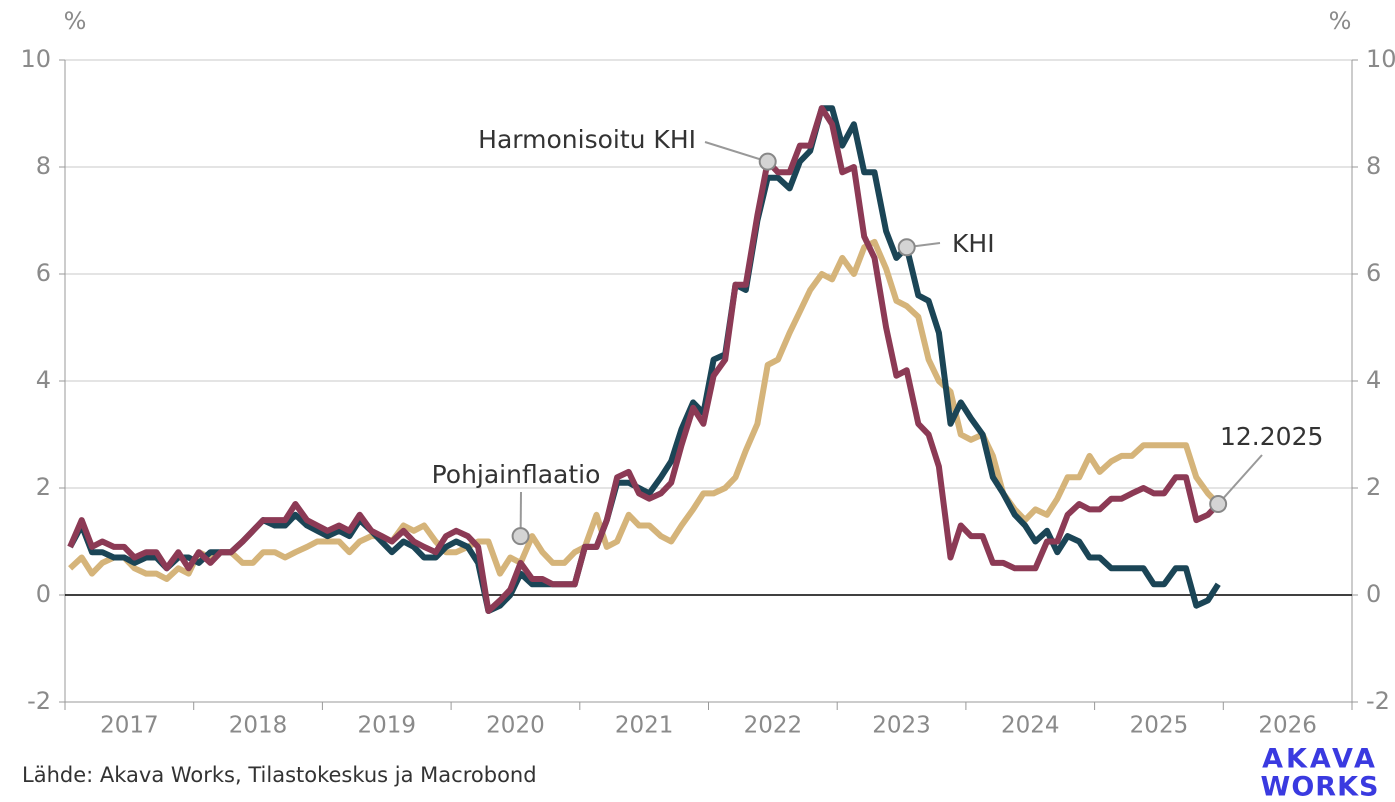 The height and width of the screenshot is (802, 1395). What do you see at coordinates (973, 243) in the screenshot?
I see `series-label: KHI` at bounding box center [973, 243].